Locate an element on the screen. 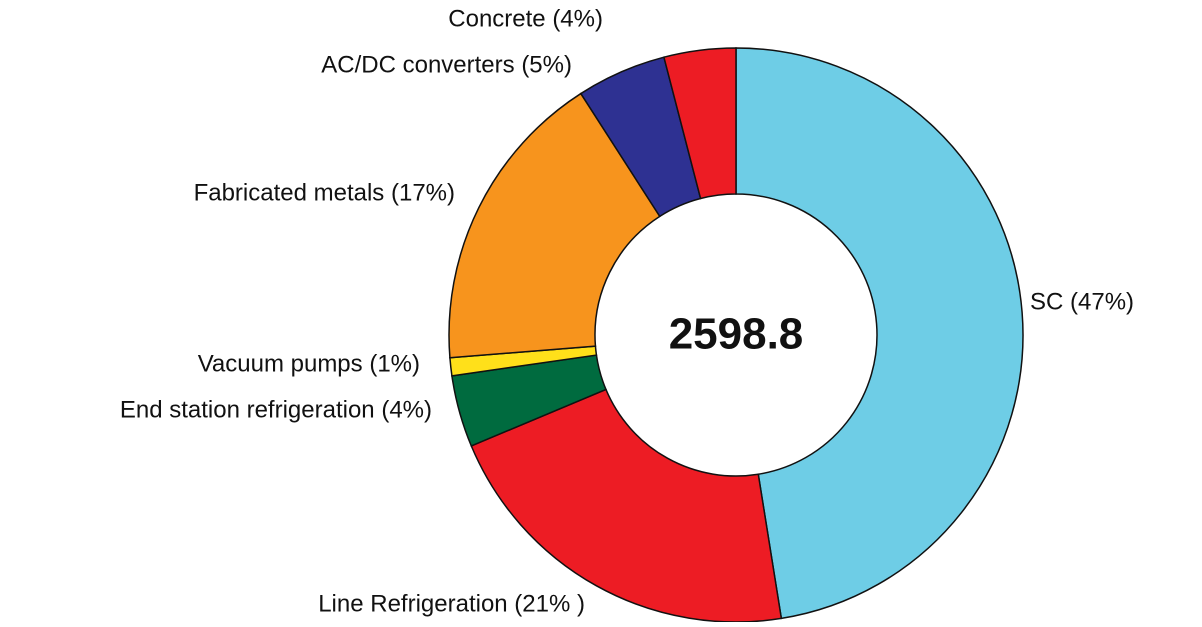 The width and height of the screenshot is (1202, 627). center-label: 2598.8 is located at coordinates (736, 334).